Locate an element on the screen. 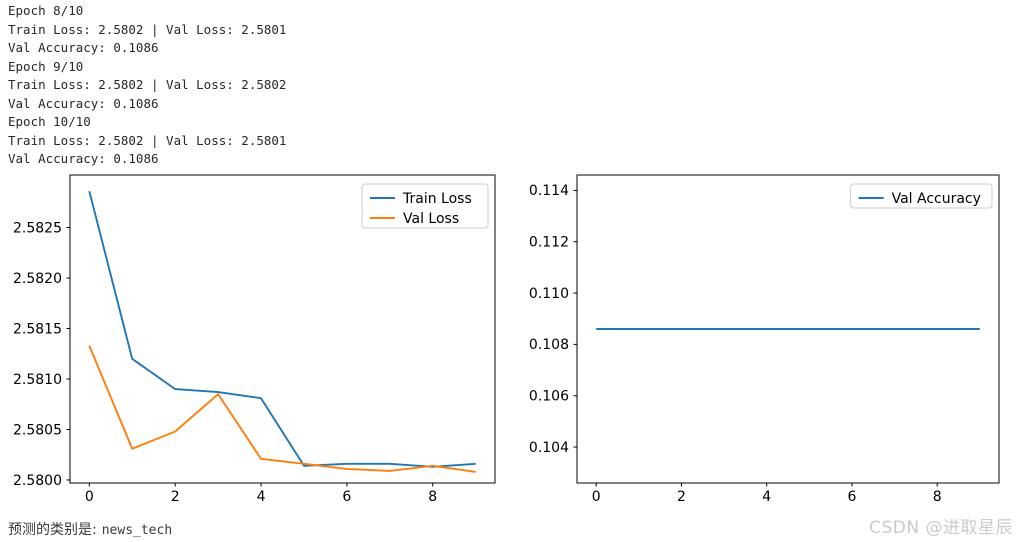 Image resolution: width=1019 pixels, height=542 pixels. loss-chart-series-val-loss is located at coordinates (282, 409).